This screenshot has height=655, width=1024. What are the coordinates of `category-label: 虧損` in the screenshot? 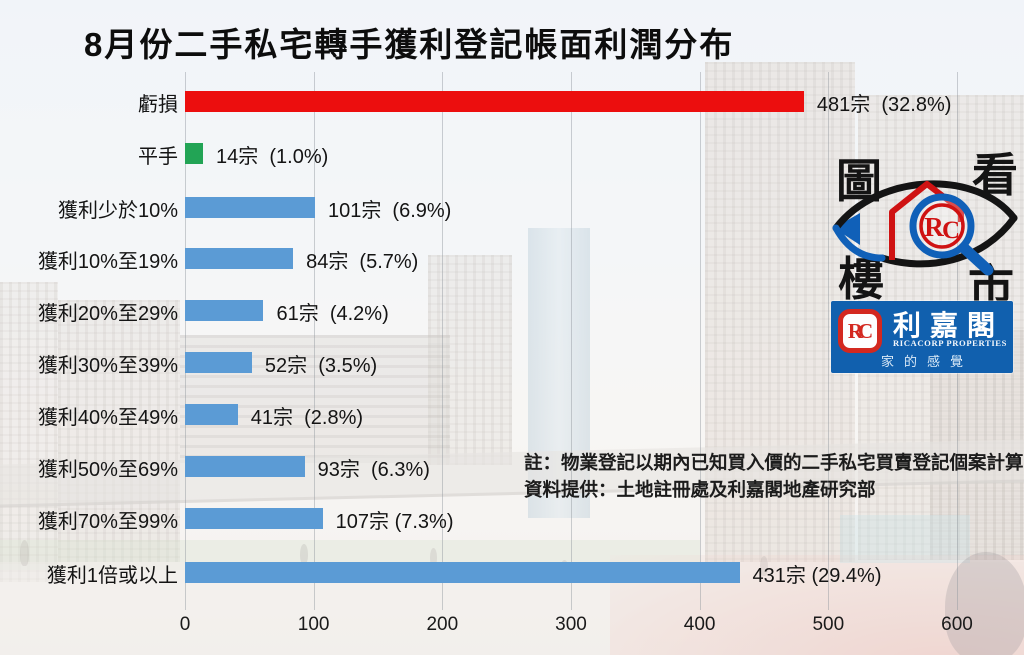 It's located at (158, 105).